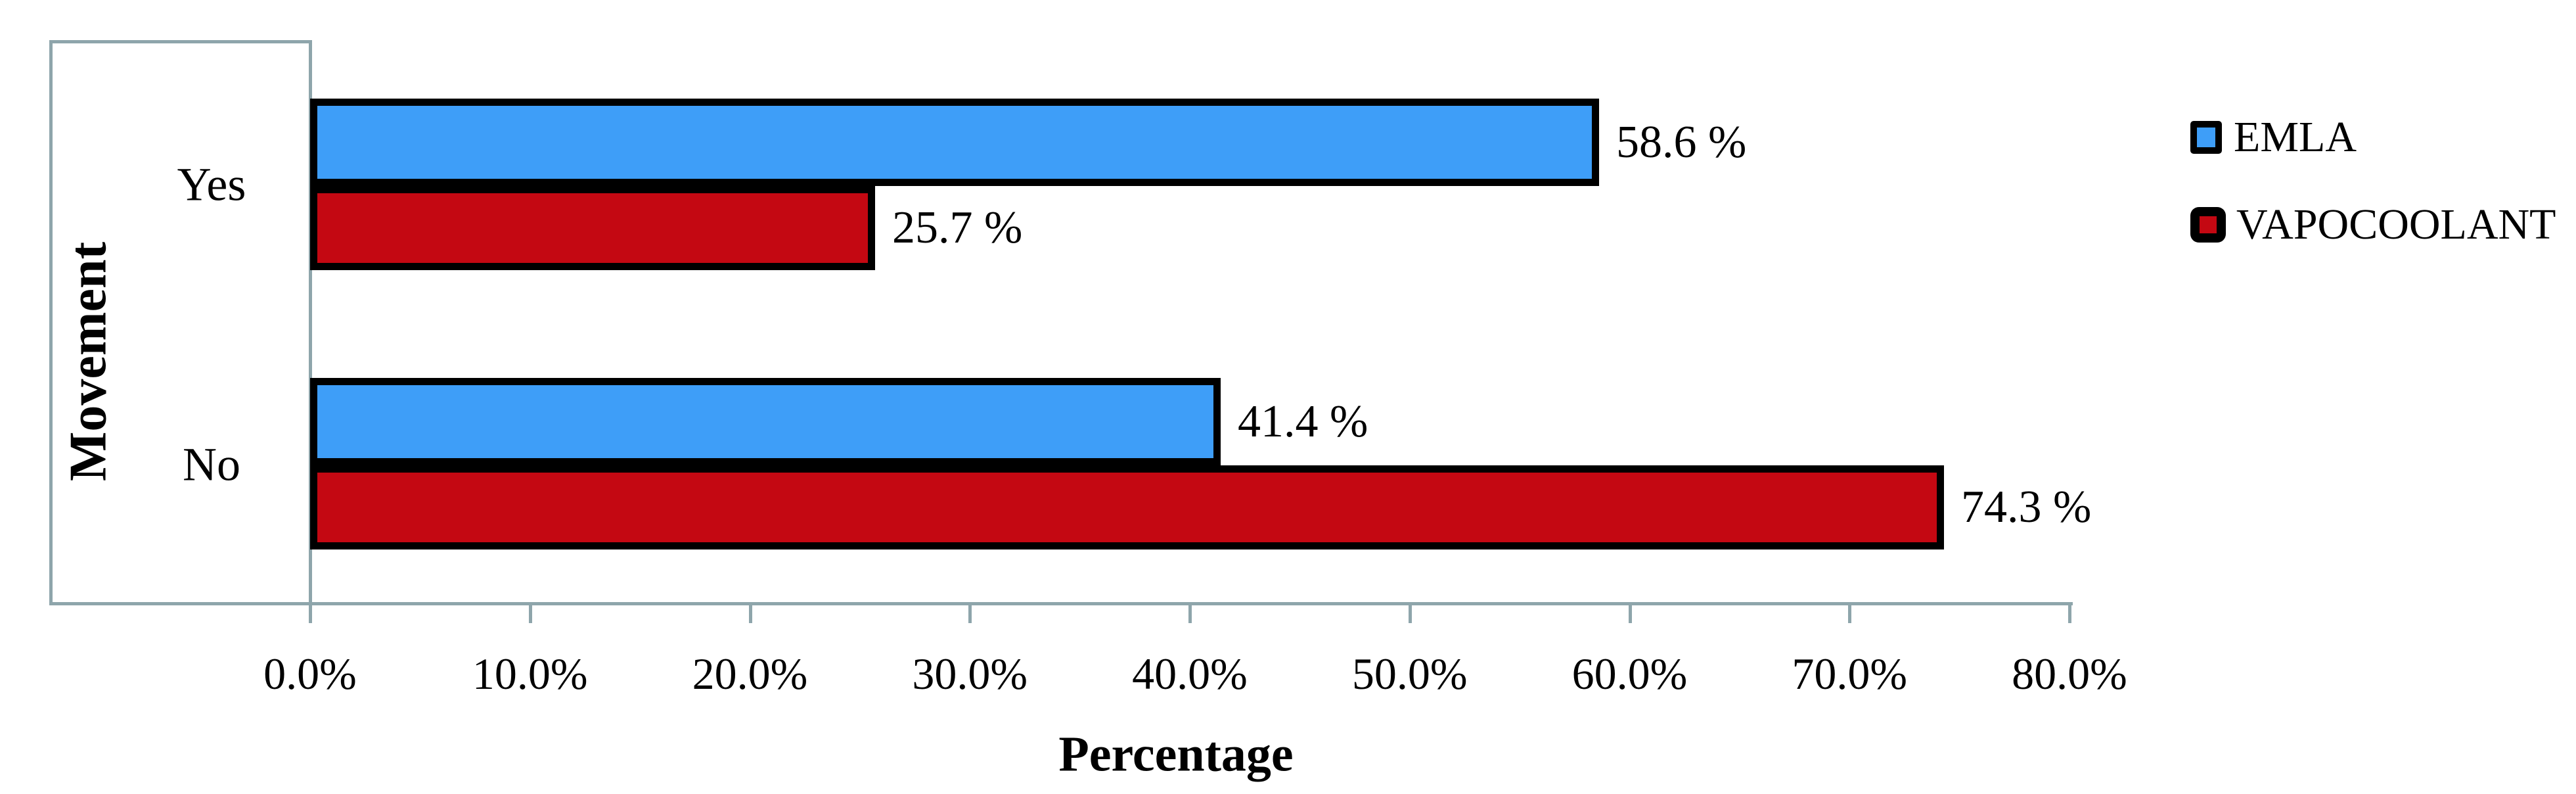  Describe the element at coordinates (1190, 674) in the screenshot. I see `x-axis-tick-label: 40.0%` at that location.